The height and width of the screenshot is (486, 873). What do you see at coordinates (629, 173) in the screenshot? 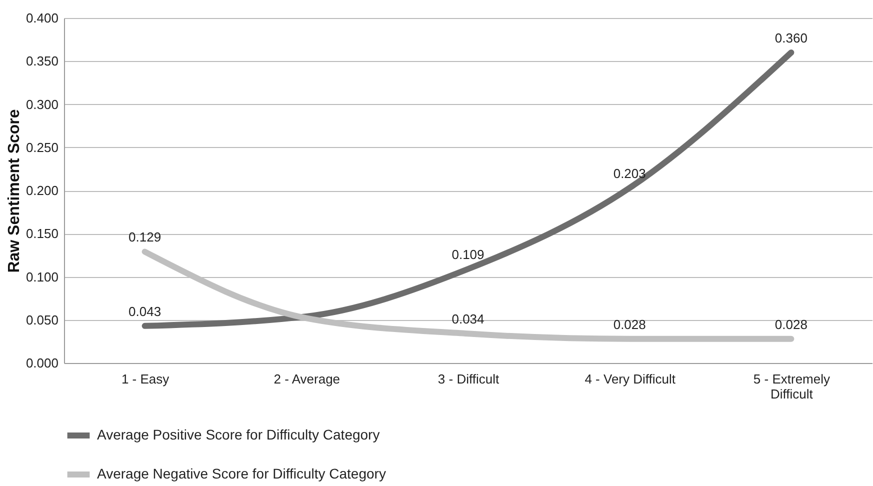
I see `data-label: 0.203` at bounding box center [629, 173].